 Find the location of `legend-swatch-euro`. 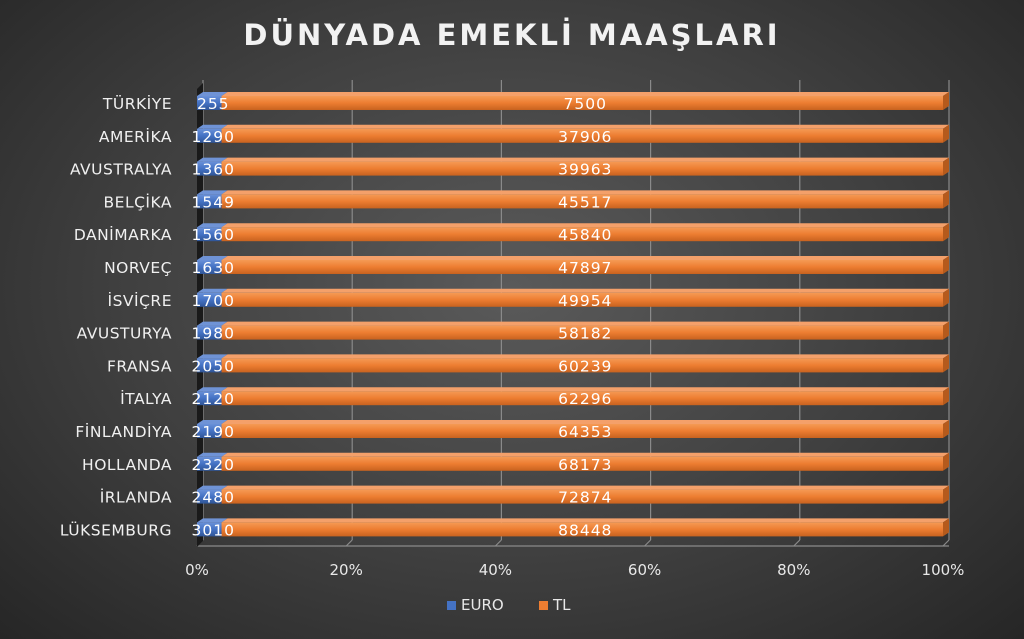

legend-swatch-euro is located at coordinates (451, 605).